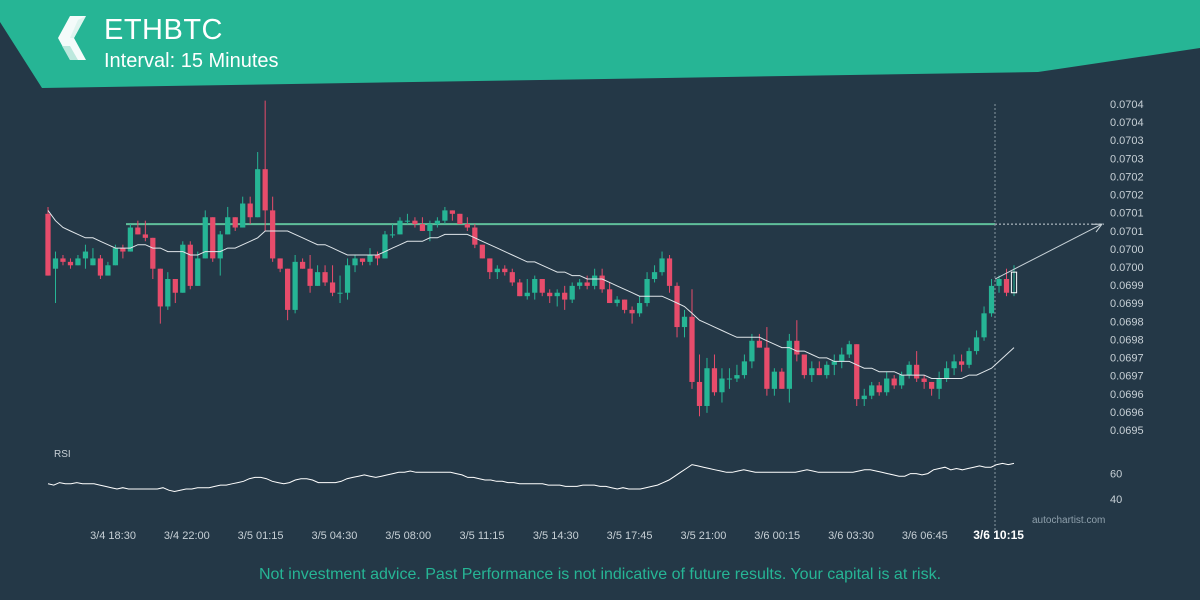 Image resolution: width=1200 pixels, height=600 pixels. What do you see at coordinates (925, 536) in the screenshot?
I see `x-tick-label: 3/6 06:45` at bounding box center [925, 536].